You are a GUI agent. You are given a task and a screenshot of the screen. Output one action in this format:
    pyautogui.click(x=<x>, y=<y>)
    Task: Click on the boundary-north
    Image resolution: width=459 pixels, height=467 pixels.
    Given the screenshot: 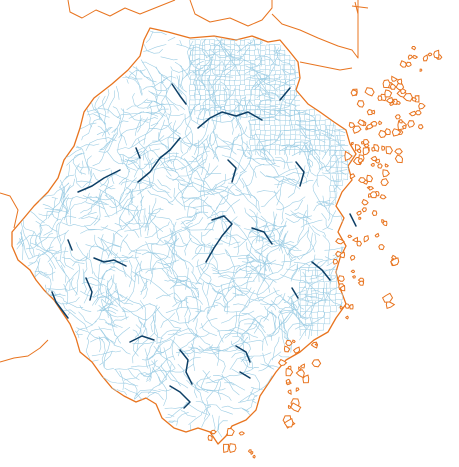 What is the action you would take?
    pyautogui.click(x=231, y=13)
    